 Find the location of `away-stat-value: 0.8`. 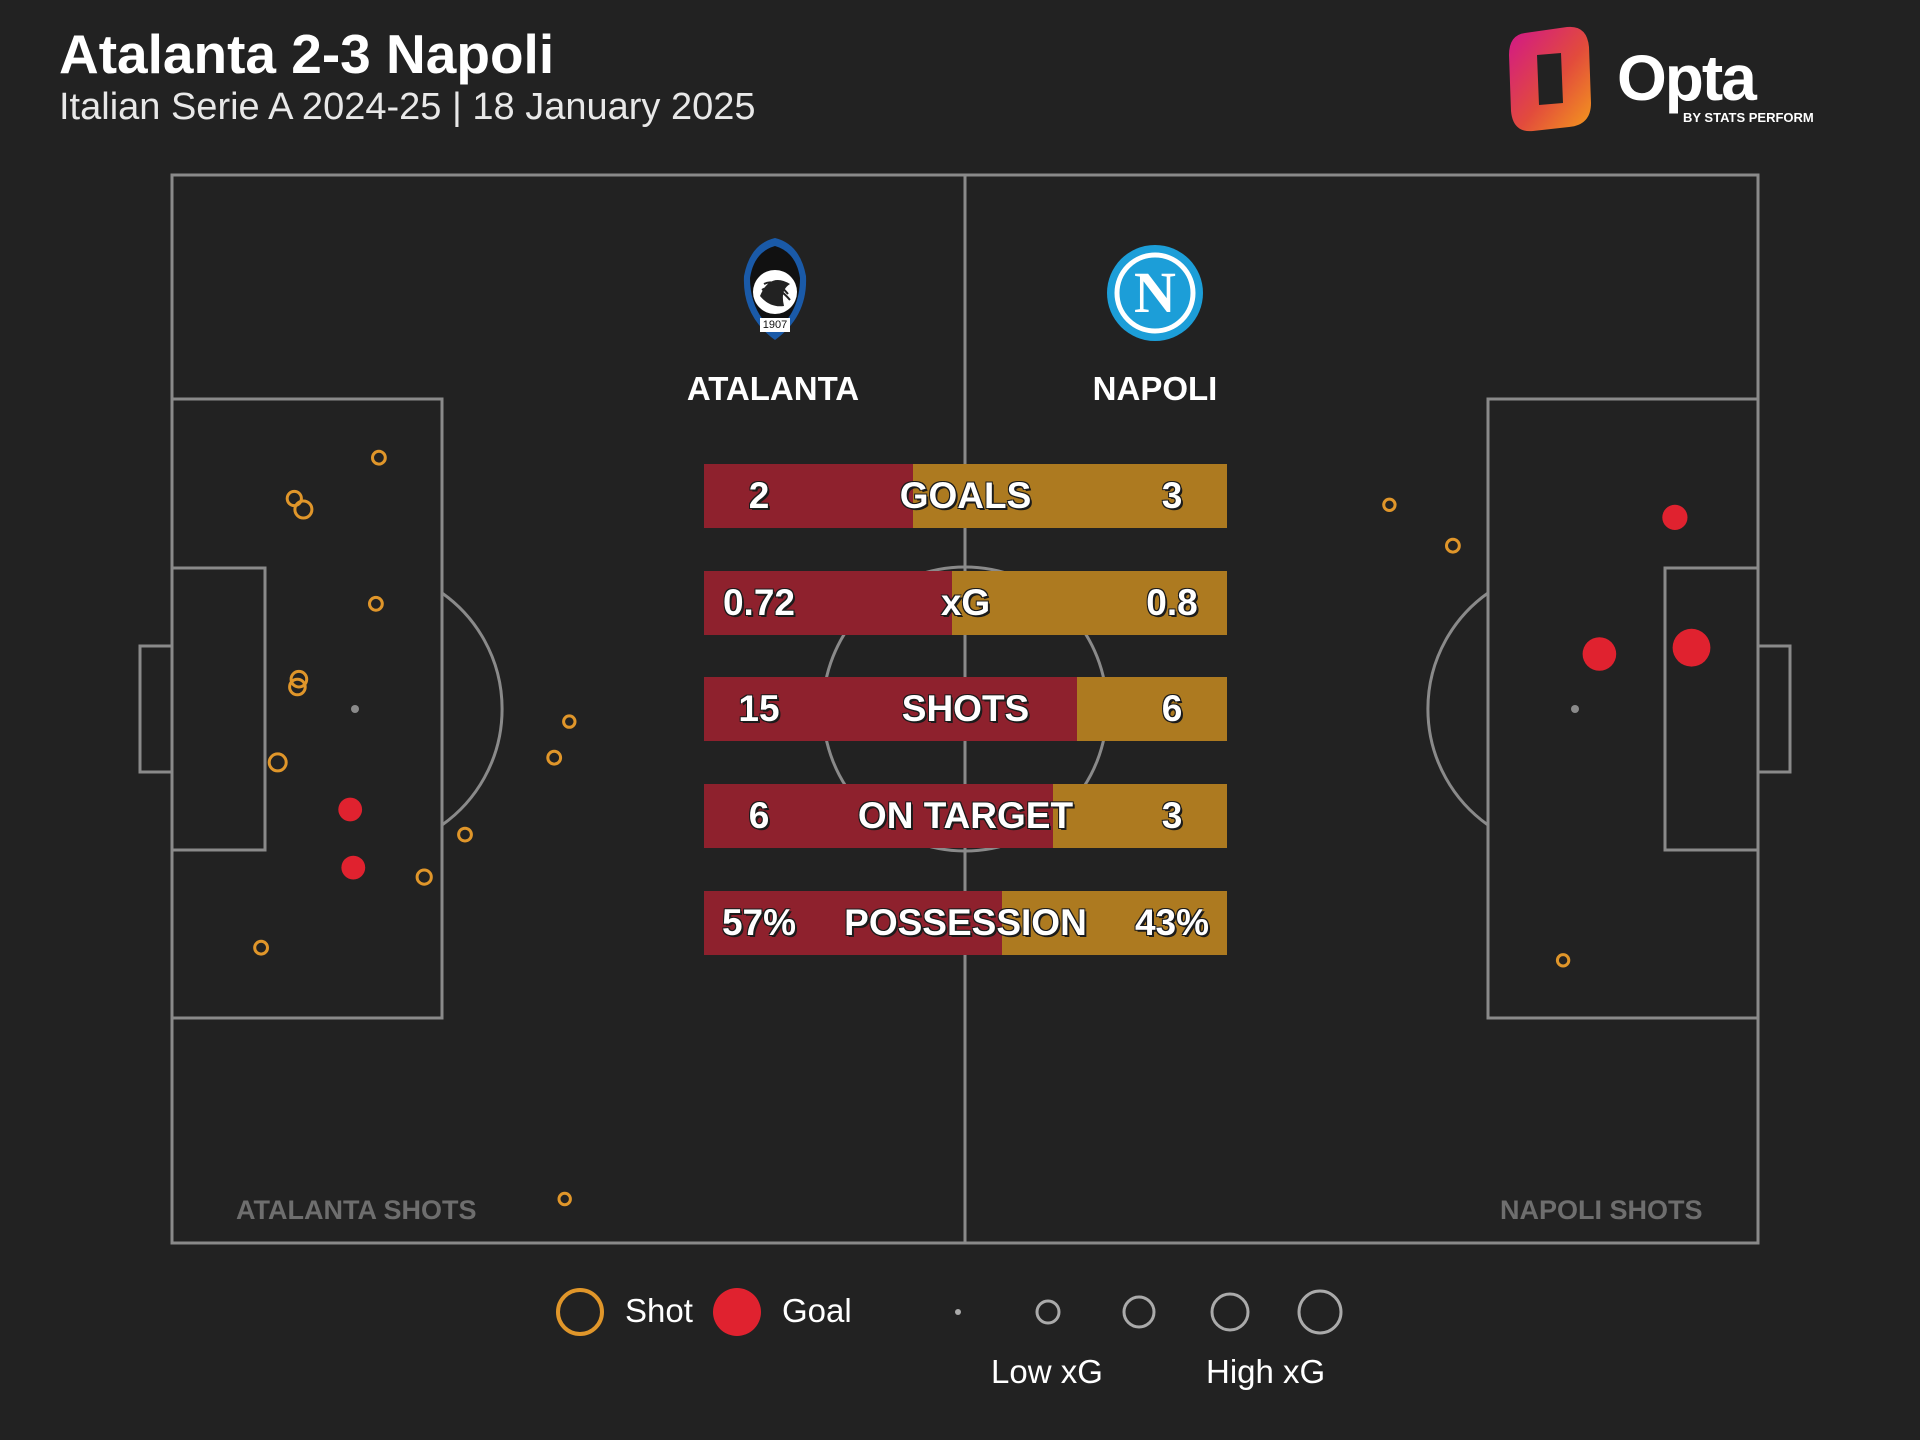

away-stat-value: 0.8 is located at coordinates (1172, 602).